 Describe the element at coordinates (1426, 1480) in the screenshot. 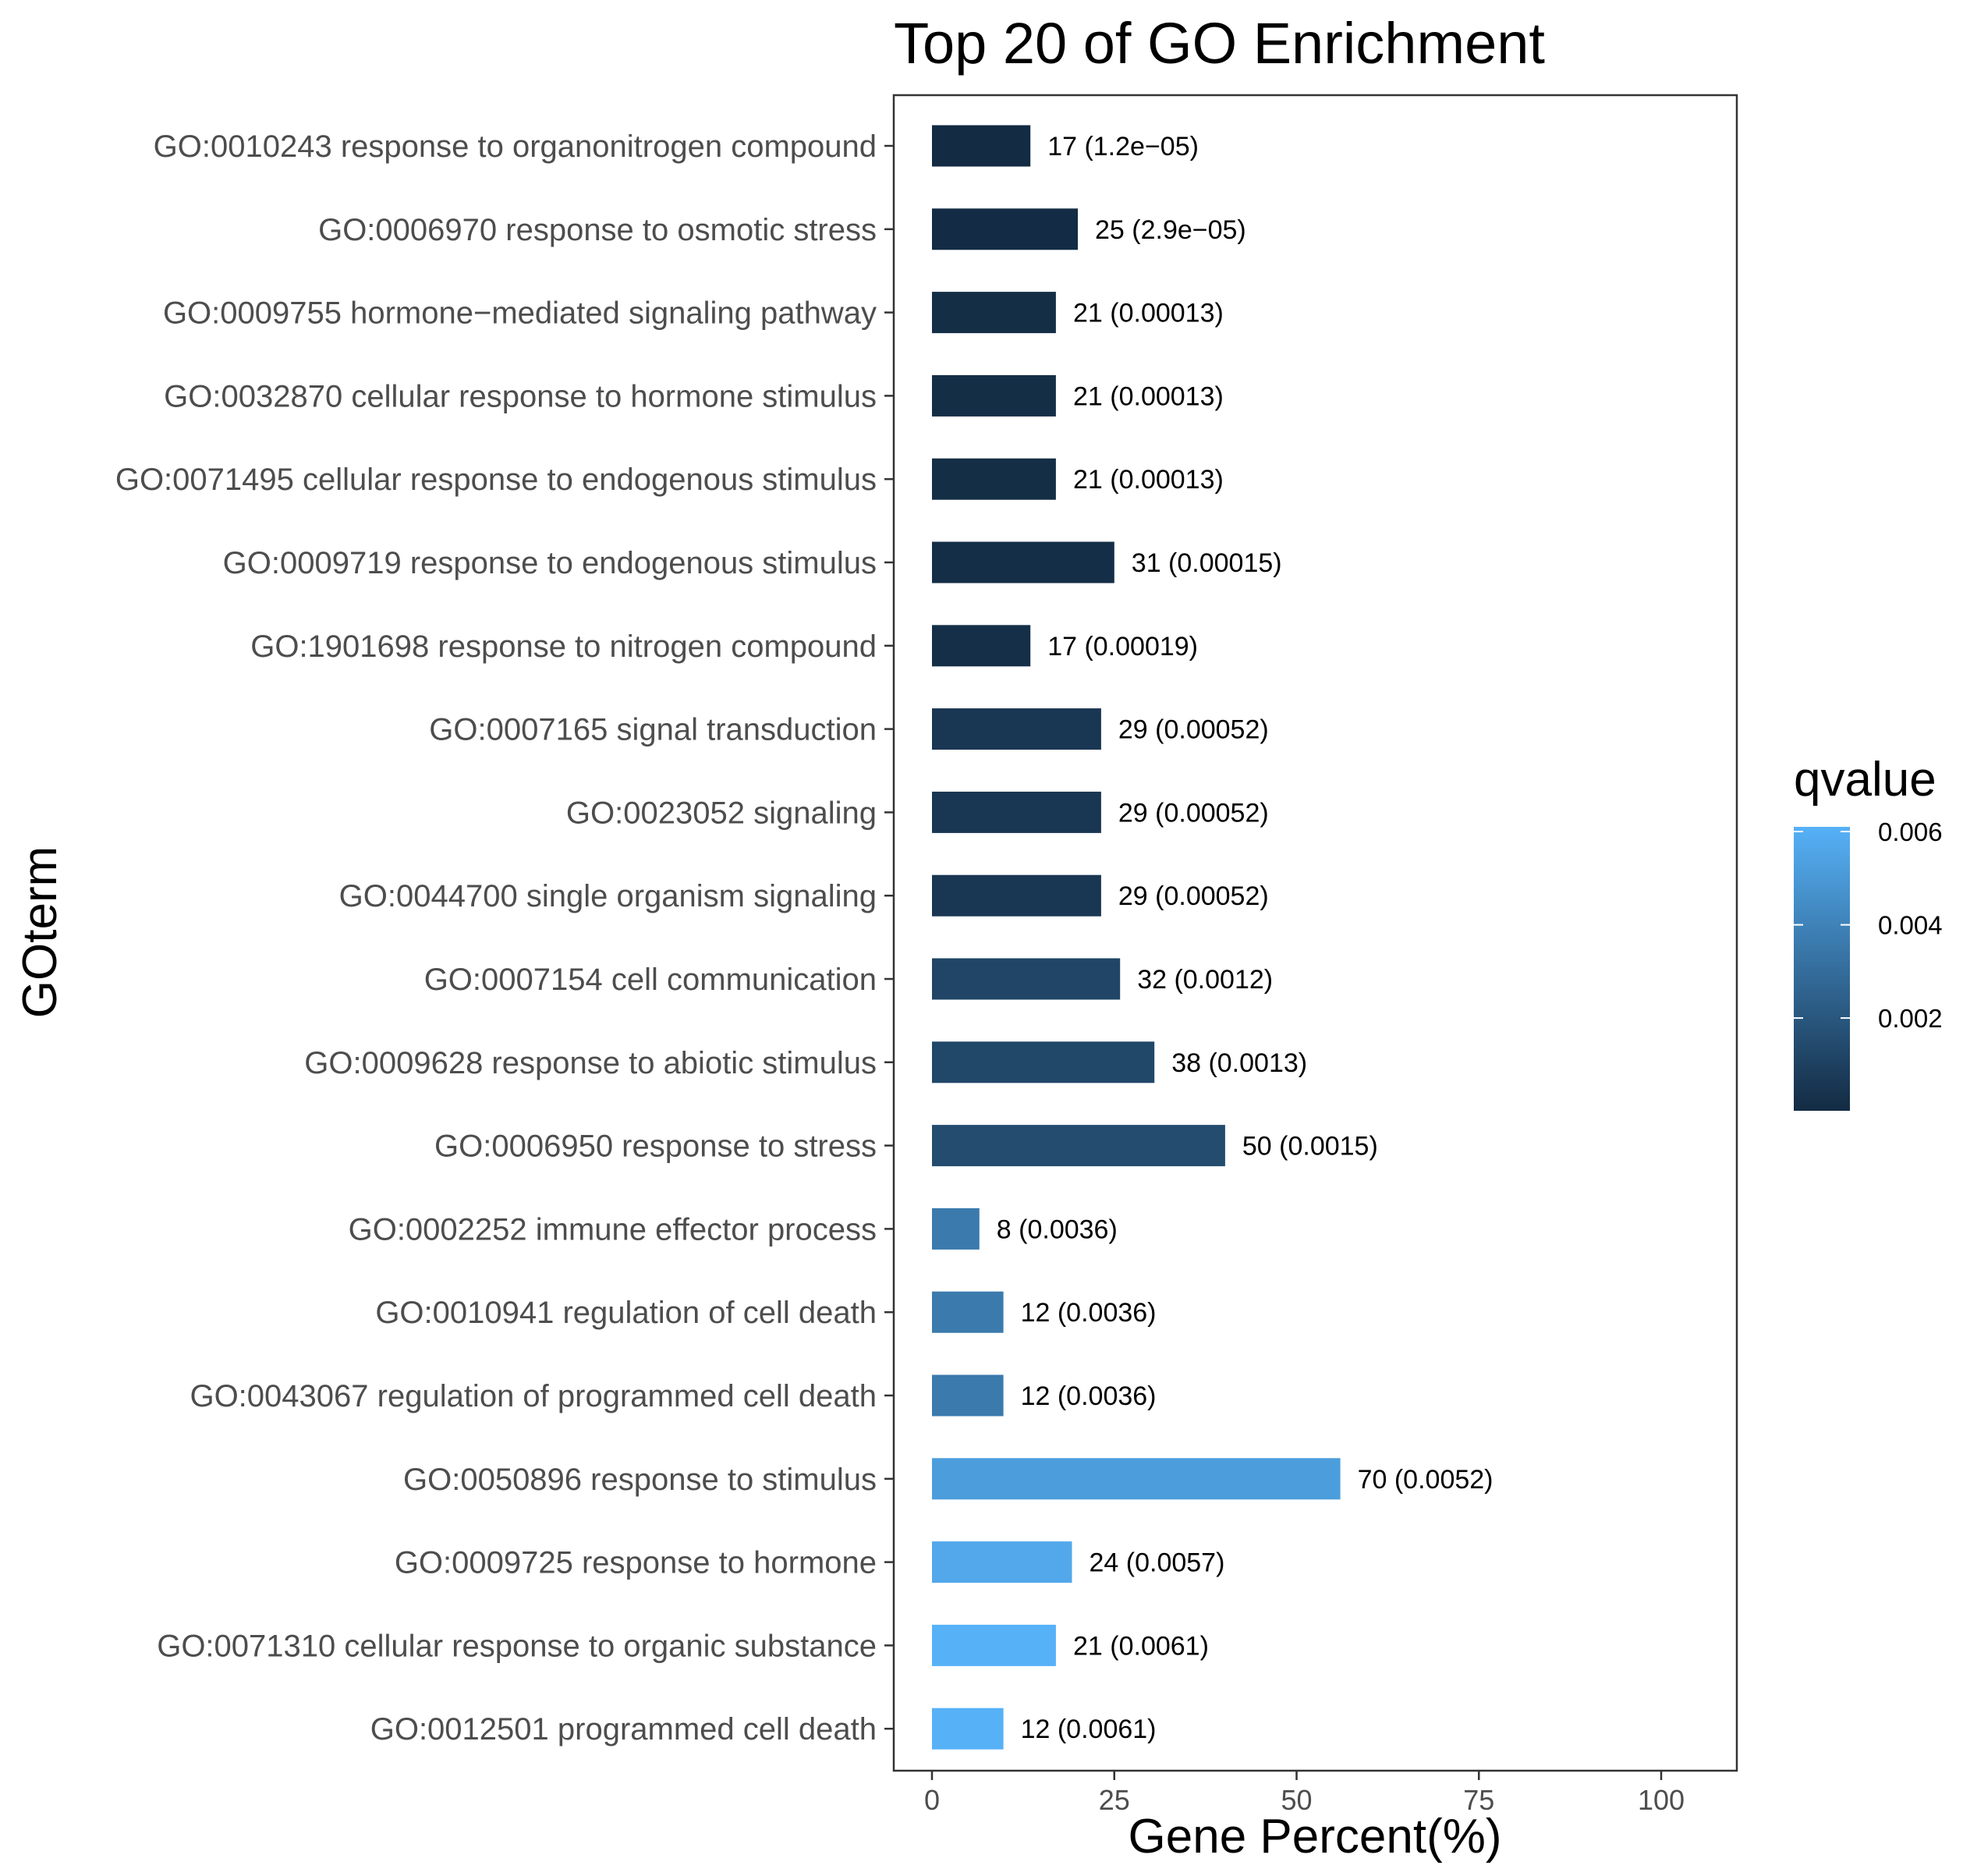

I see `bar-data-label: 70 (0.0052)` at that location.